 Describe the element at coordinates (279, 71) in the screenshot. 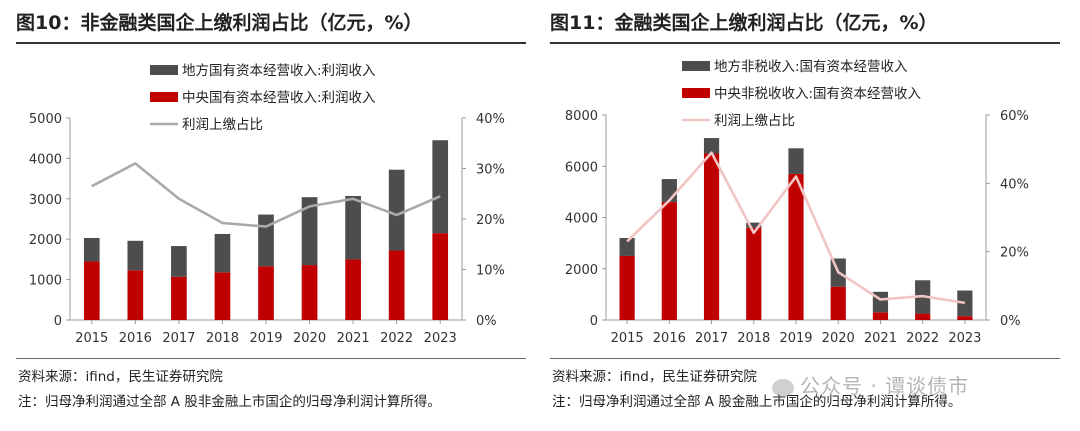

I see `legend-label: 地方国有资本经营收入:利润收入` at that location.